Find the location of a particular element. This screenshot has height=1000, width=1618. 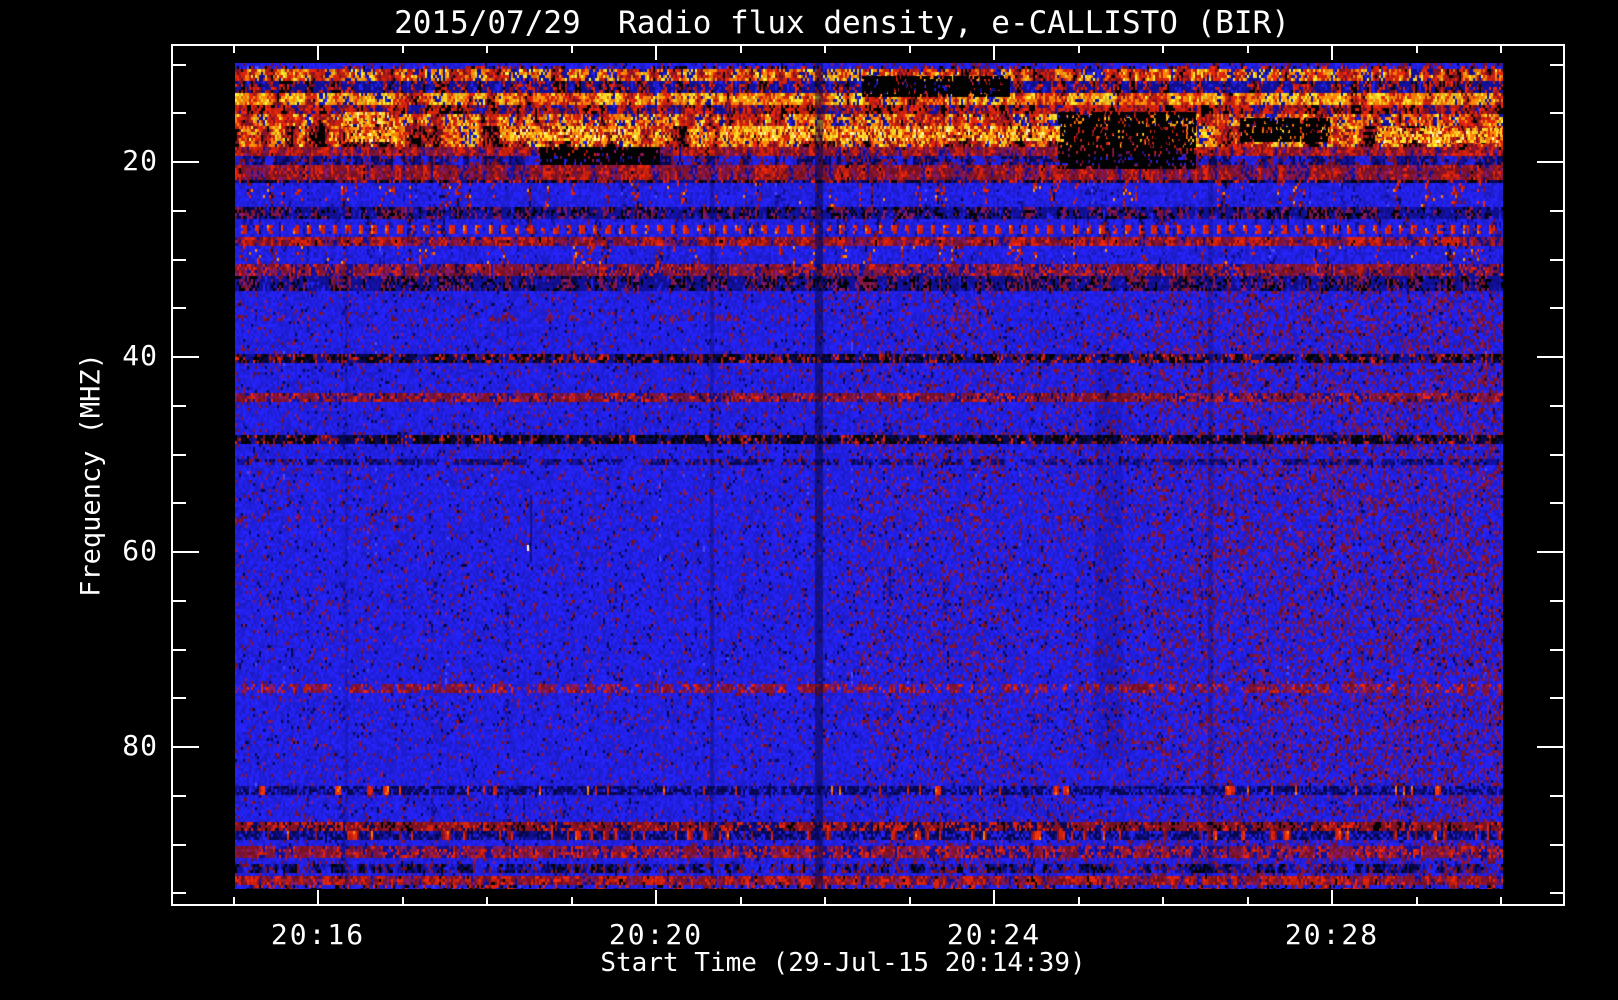

x-axis-title: Start Time (29-Jul-15 20:14:39) is located at coordinates (843, 963).